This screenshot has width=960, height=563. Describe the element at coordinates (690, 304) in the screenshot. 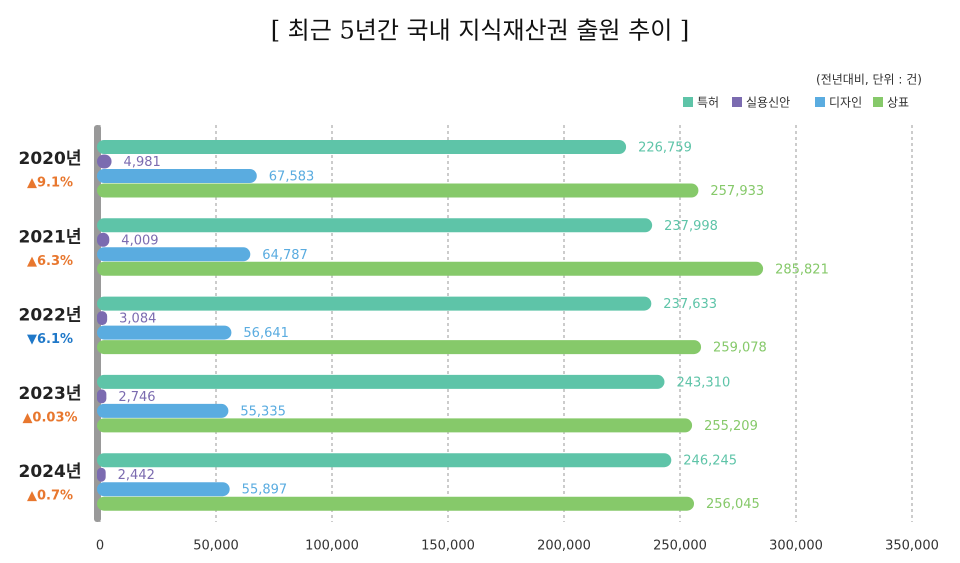

I see `value-label: 237,633` at that location.